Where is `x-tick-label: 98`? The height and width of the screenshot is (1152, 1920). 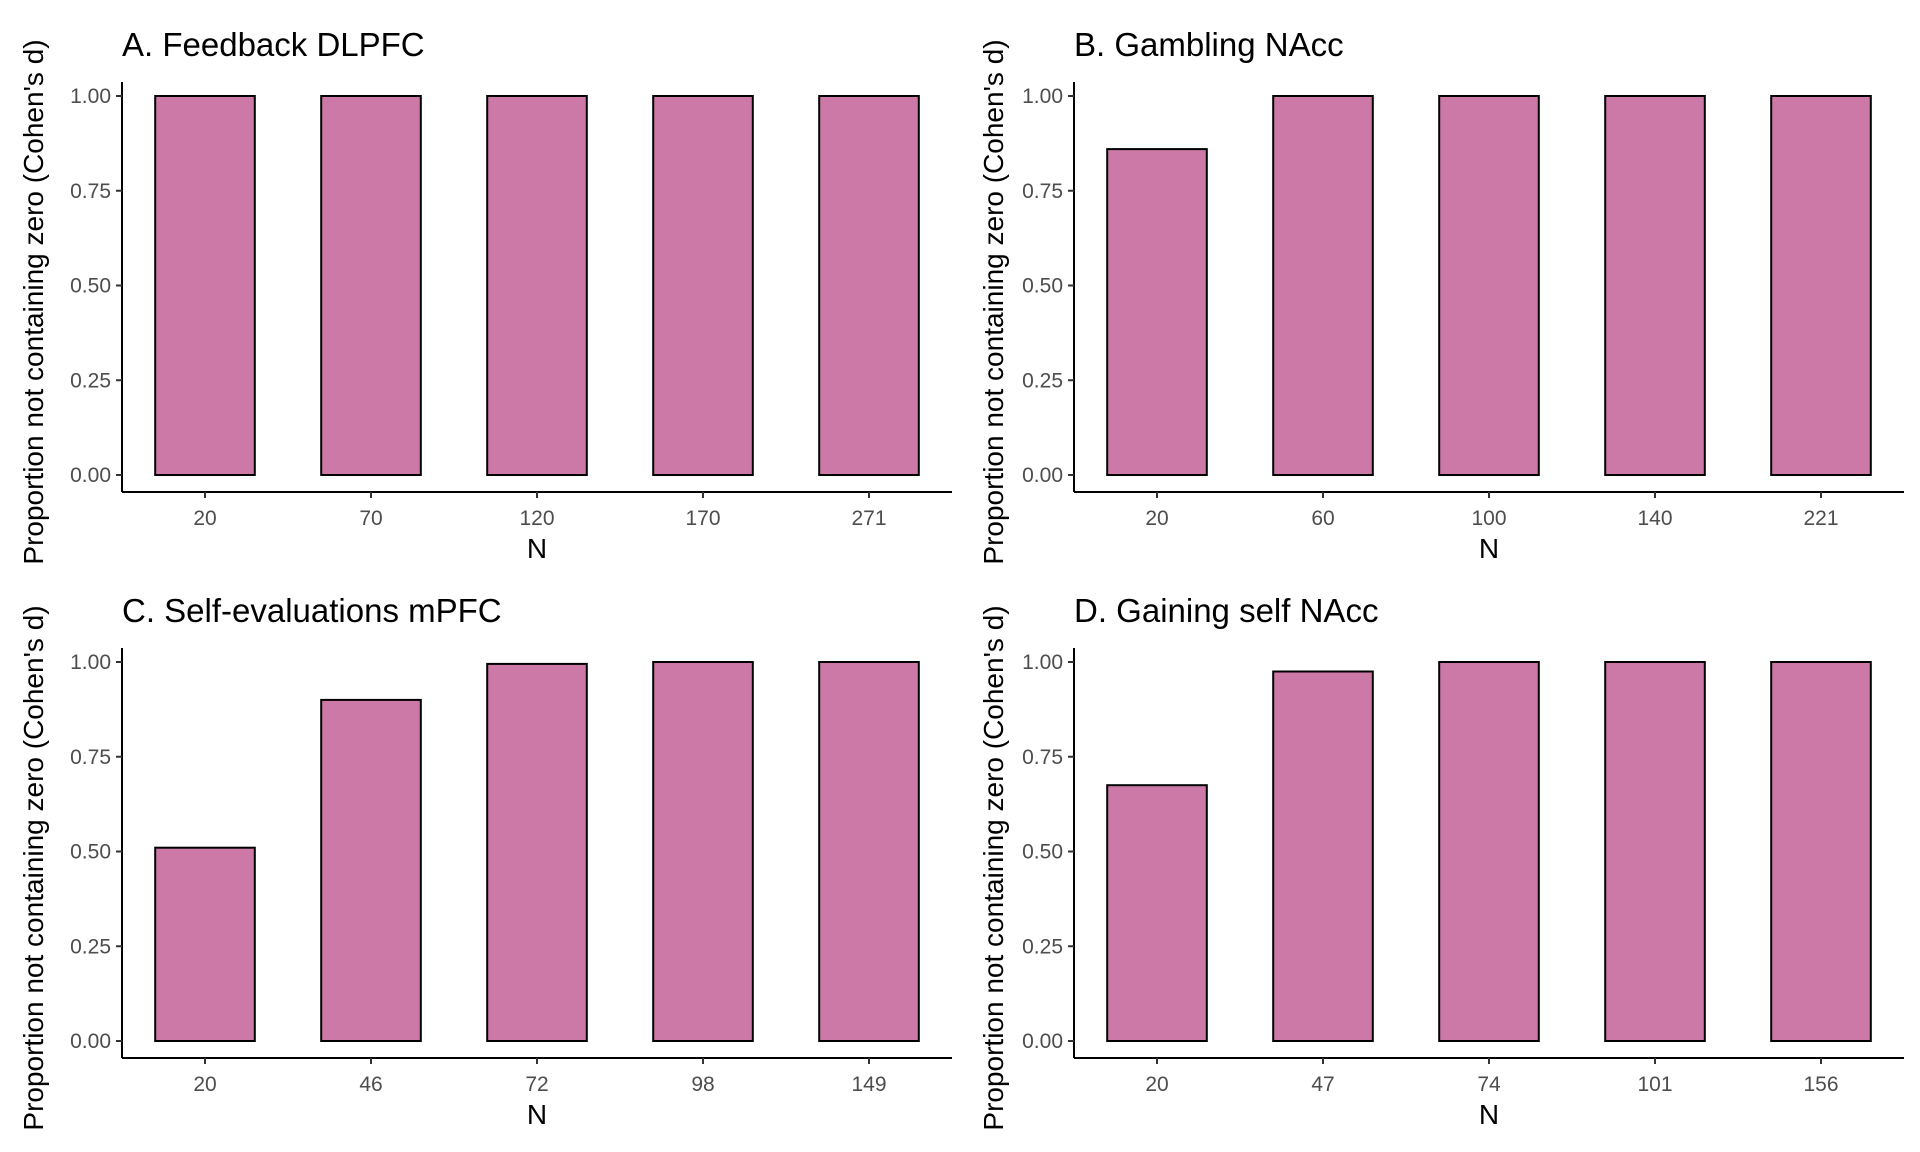
x-tick-label: 98 is located at coordinates (702, 1084).